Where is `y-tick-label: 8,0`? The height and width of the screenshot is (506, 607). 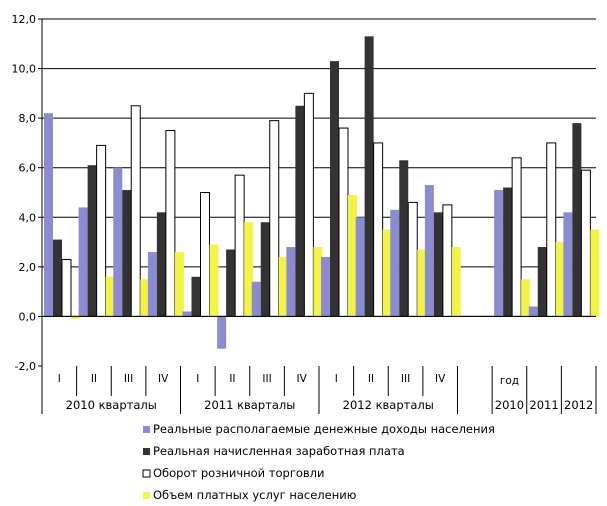 y-tick-label: 8,0 is located at coordinates (28, 118).